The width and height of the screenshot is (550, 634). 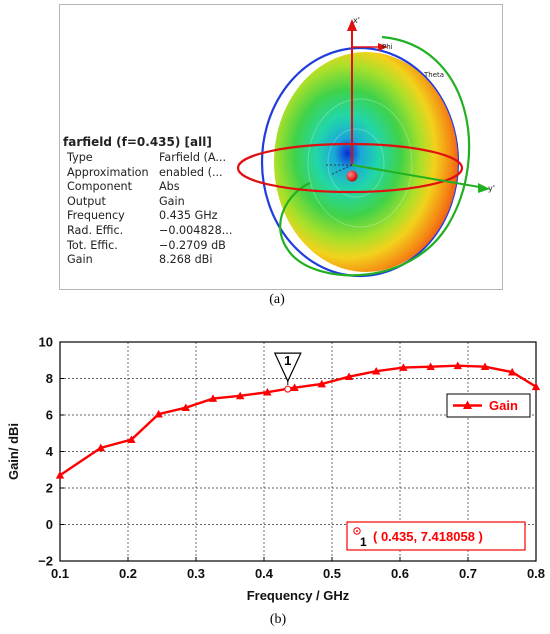 I want to click on caption-b: (b), so click(x=278, y=619).